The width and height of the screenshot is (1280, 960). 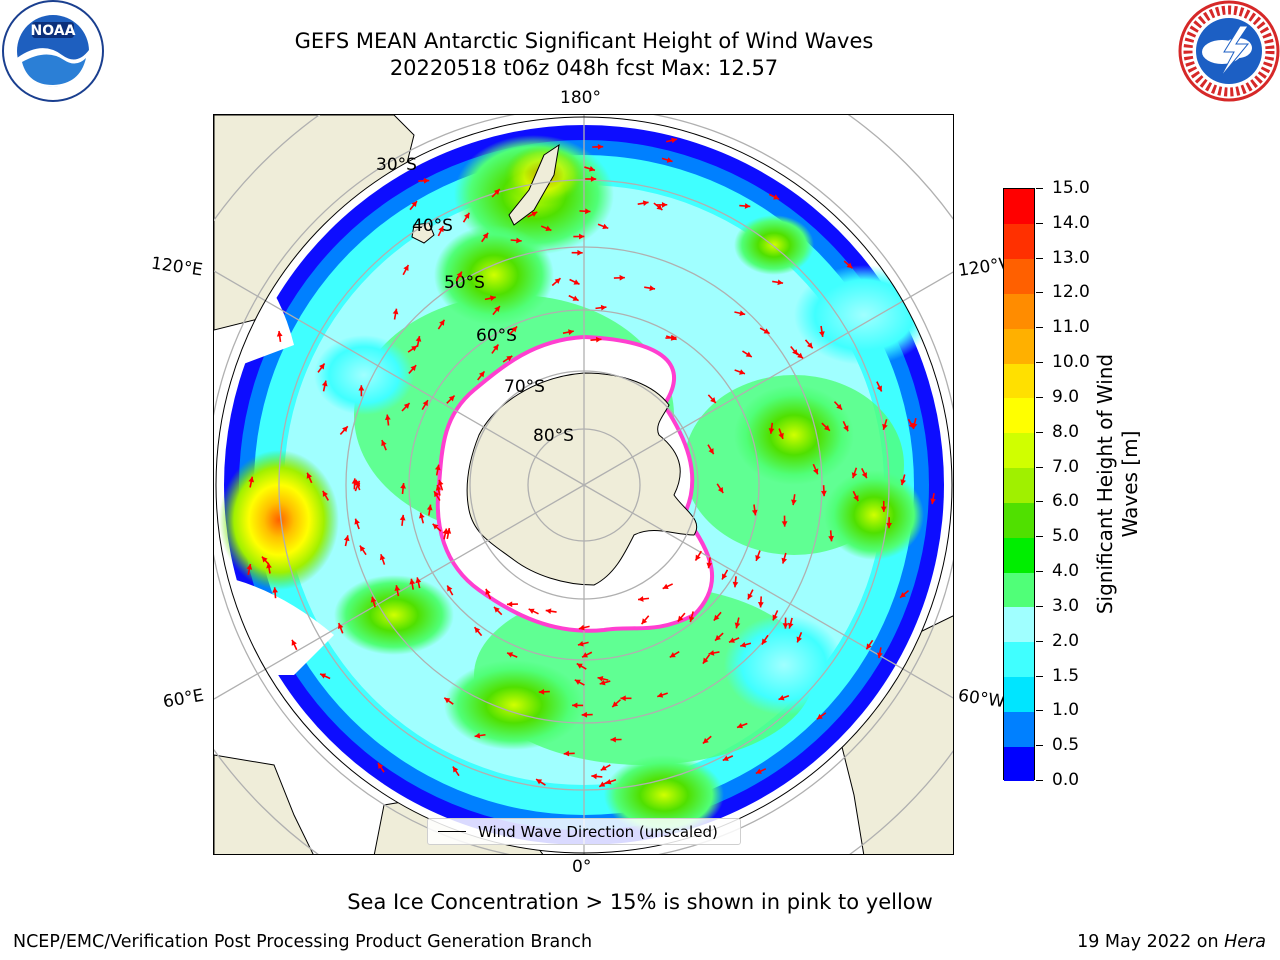 I want to click on legend-label: Wind Wave Direction (unscaled), so click(x=598, y=832).